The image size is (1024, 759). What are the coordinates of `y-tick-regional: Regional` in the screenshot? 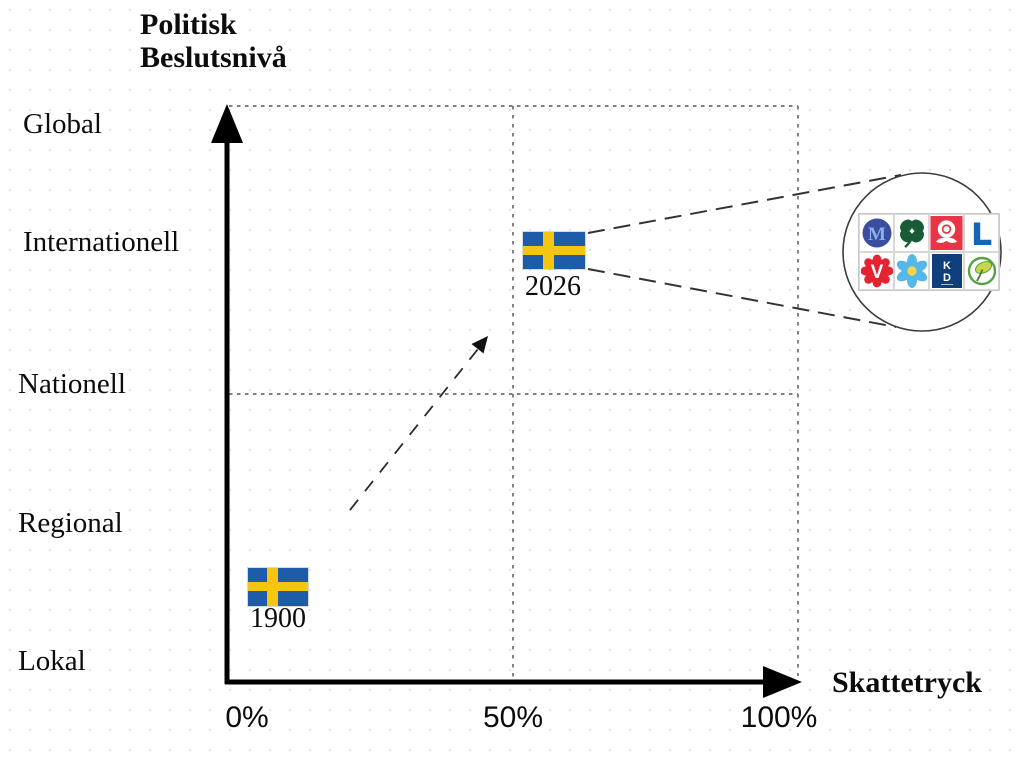 It's located at (70, 523).